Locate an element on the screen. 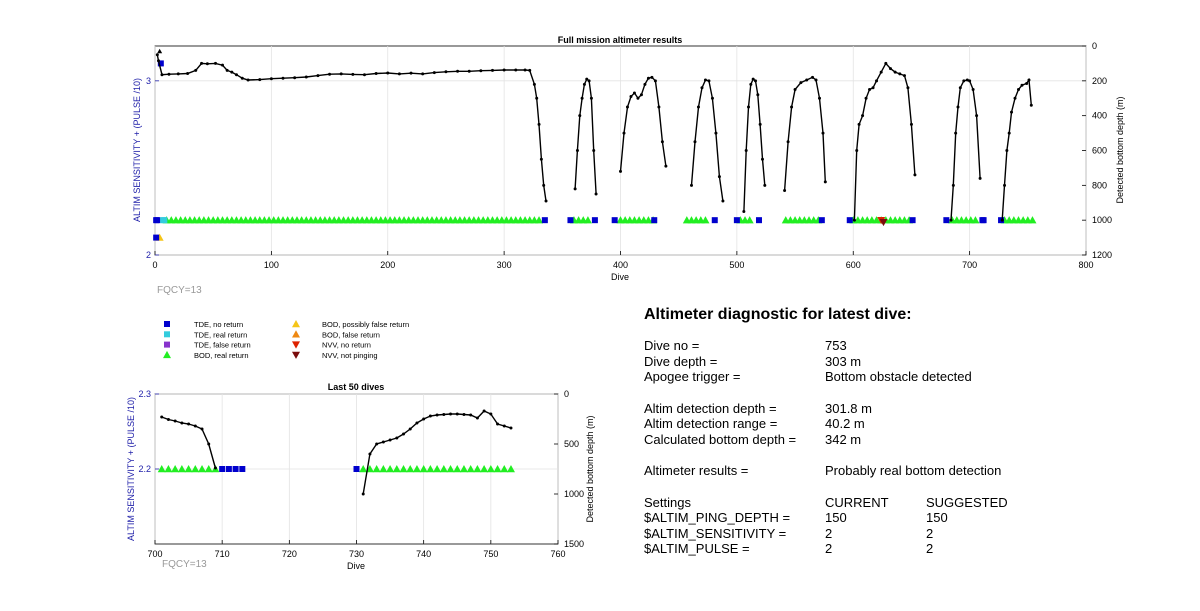 This screenshot has width=1200, height=611. main-chart-title: Full mission altimeter results is located at coordinates (620, 40).